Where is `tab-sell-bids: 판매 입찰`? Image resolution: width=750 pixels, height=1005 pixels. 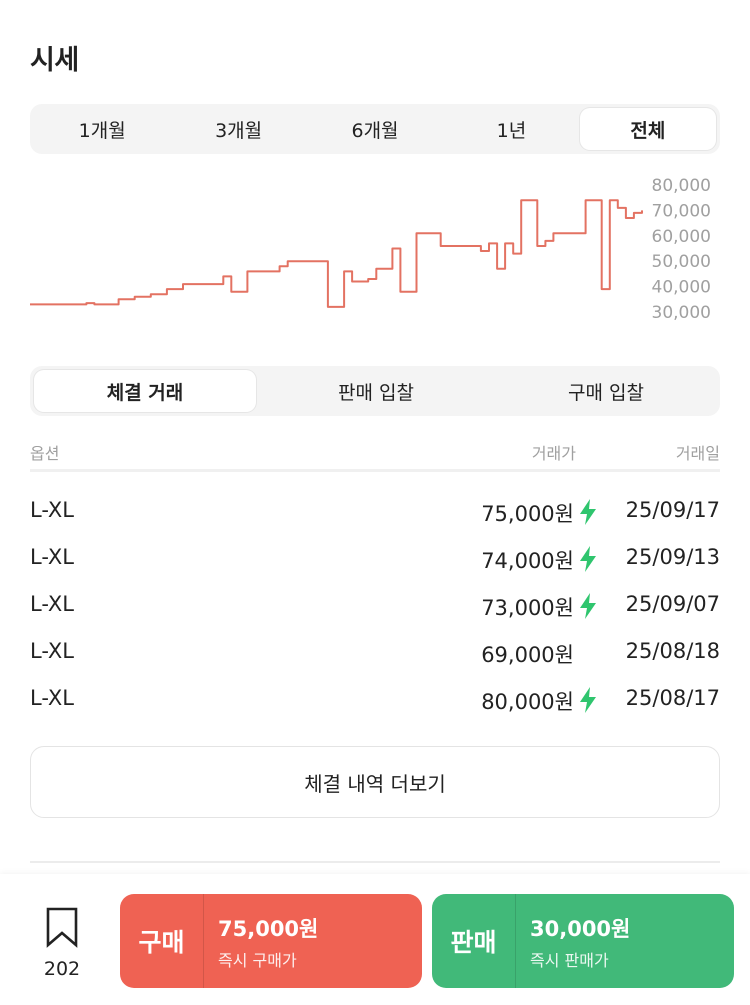 tab-sell-bids: 판매 입찰 is located at coordinates (376, 392).